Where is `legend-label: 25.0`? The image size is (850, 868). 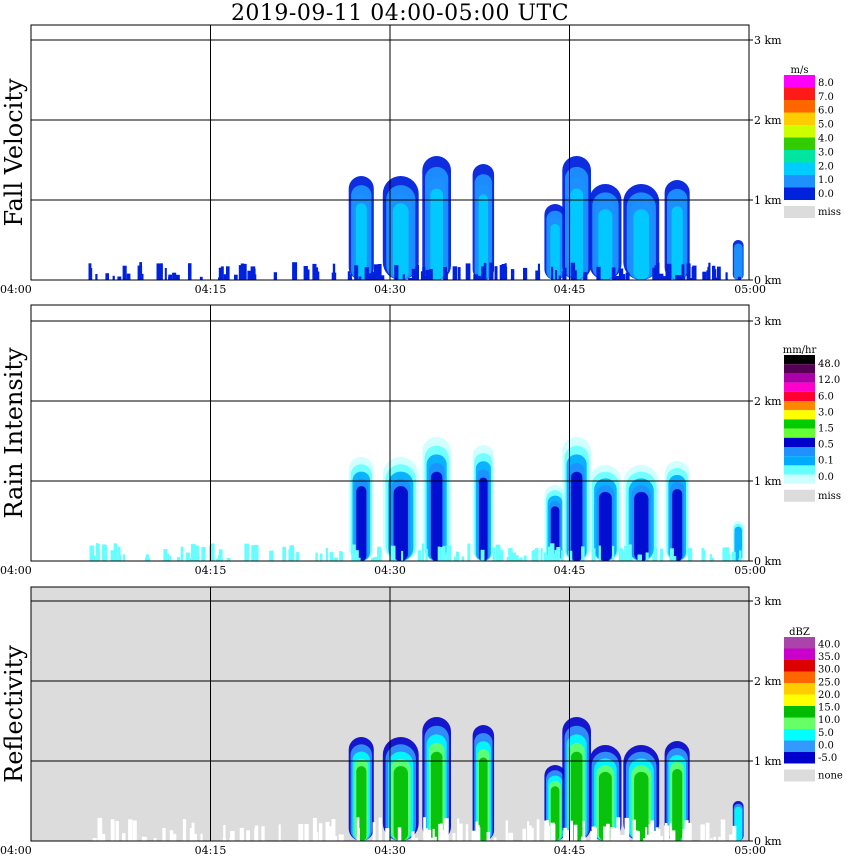 legend-label: 25.0 is located at coordinates (829, 682).